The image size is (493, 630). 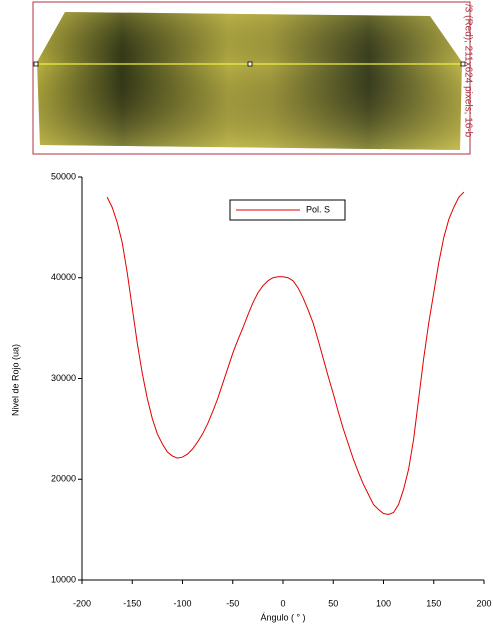 What do you see at coordinates (15, 380) in the screenshot?
I see `y-axis-label: Nivel de Rojo (ua)` at bounding box center [15, 380].